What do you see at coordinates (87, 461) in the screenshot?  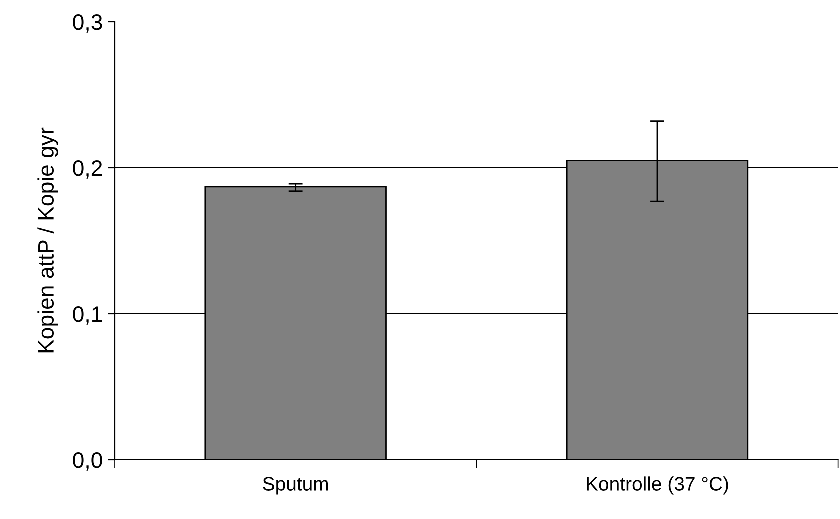 I see `y-tick-label: 0,0` at bounding box center [87, 461].